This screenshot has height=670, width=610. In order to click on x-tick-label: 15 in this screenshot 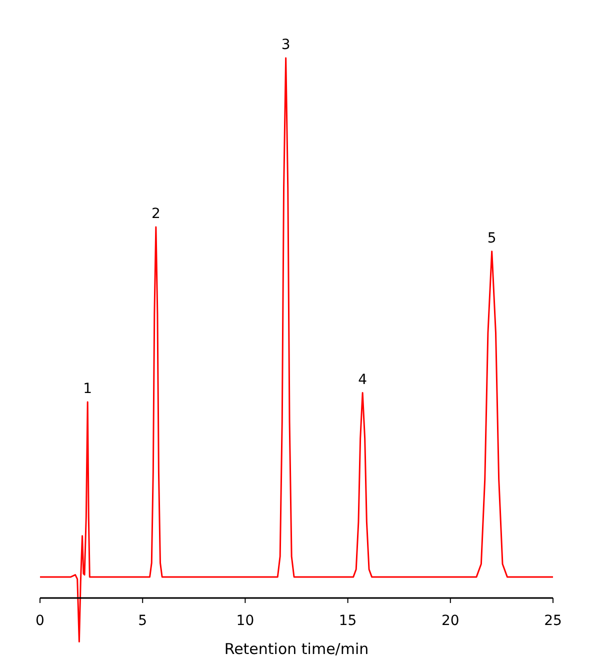, I will do `click(347, 621)`.